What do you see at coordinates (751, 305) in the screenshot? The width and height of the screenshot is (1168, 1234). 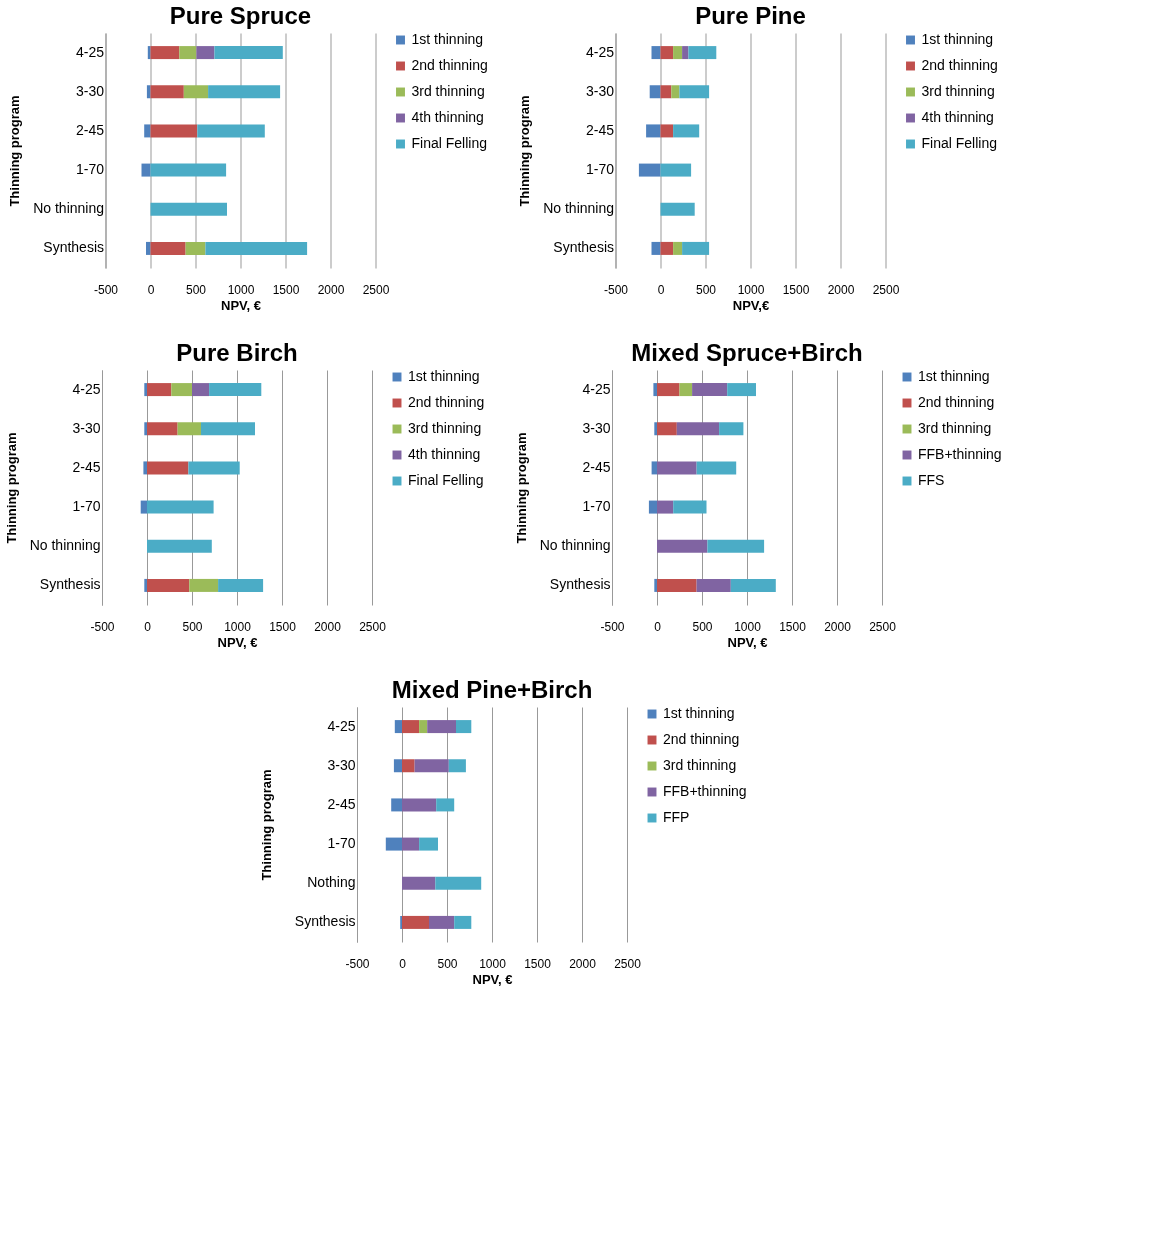 I see `x-axis-title: NPV,€` at bounding box center [751, 305].